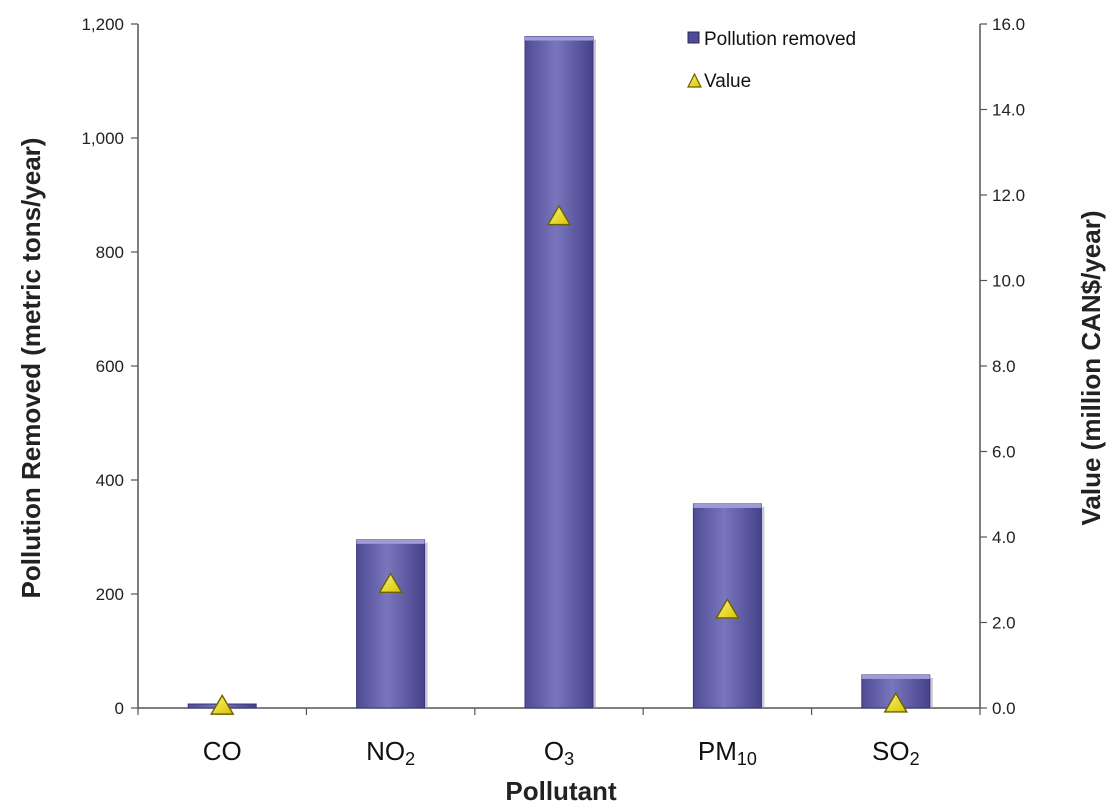 This screenshot has width=1118, height=808. Describe the element at coordinates (1091, 368) in the screenshot. I see `y2-axis-title: Value (million CAN$/year)` at that location.